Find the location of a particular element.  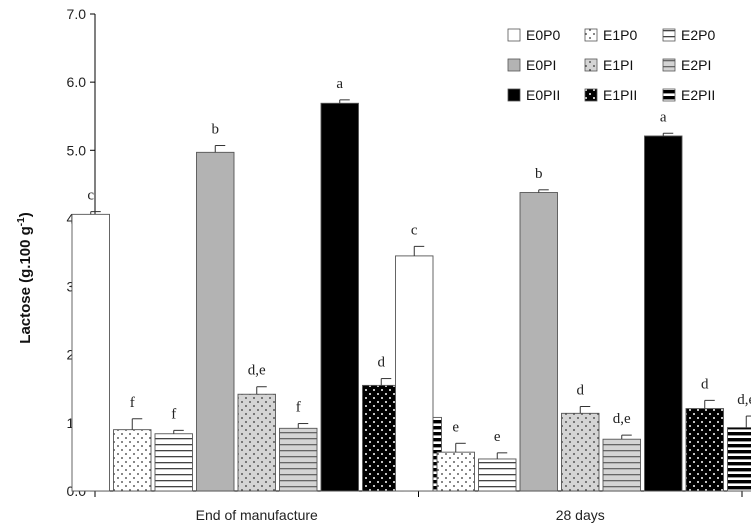

legend-label: E0P0 is located at coordinates (543, 35).